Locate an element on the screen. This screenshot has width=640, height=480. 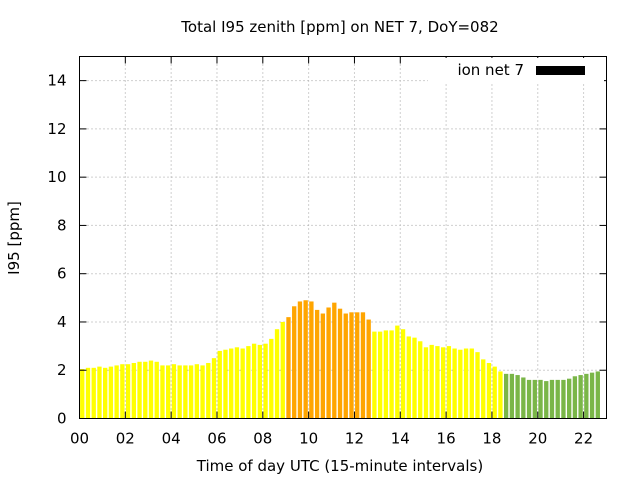
y-tick-label: 12 is located at coordinates (56, 129).